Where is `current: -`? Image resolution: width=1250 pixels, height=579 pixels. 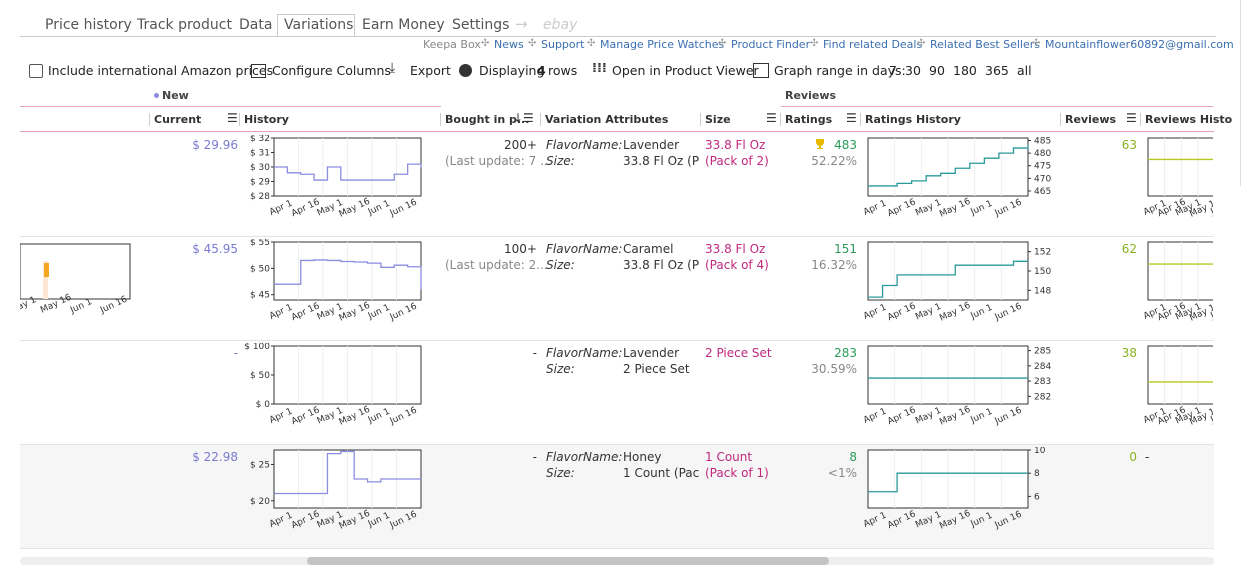
current: - is located at coordinates (235, 353).